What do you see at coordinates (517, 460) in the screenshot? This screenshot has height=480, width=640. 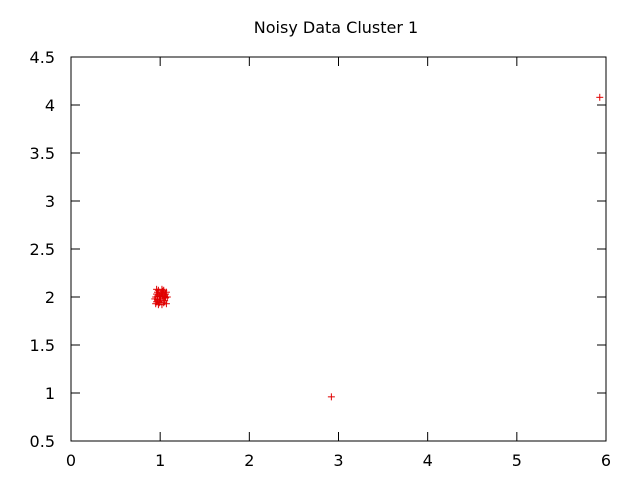 I see `x-tick-label: 5` at bounding box center [517, 460].